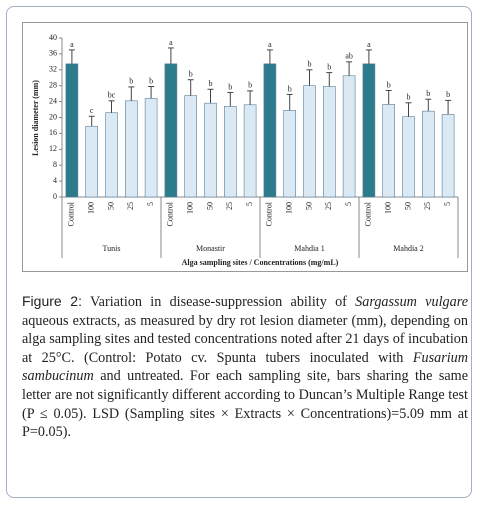 The width and height of the screenshot is (481, 508). Describe the element at coordinates (53, 69) in the screenshot. I see `y-tick-label: 32` at that location.